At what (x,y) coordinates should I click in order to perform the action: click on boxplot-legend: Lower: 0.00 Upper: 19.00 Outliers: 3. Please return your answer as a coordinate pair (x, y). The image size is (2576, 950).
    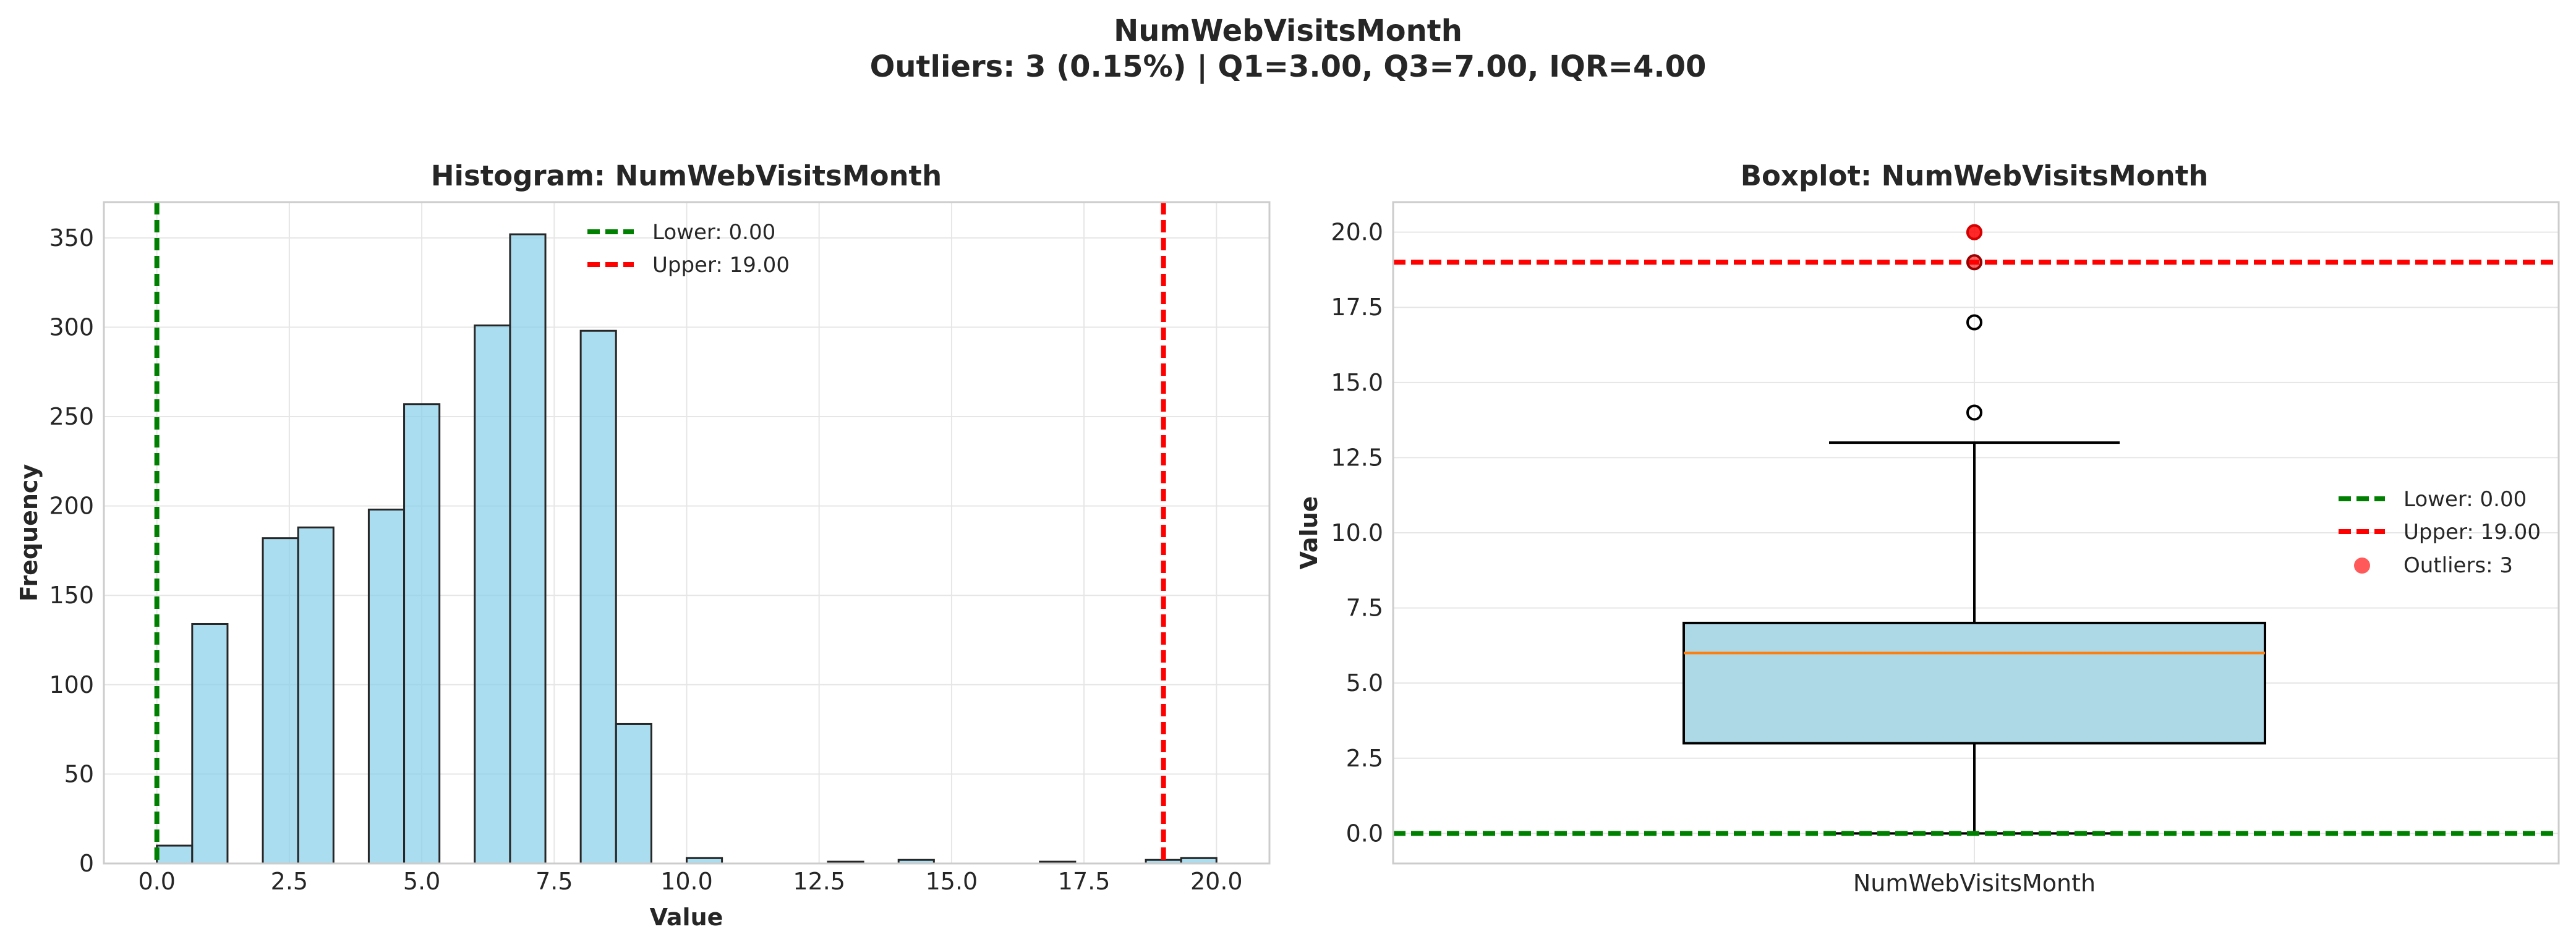
    Looking at the image, I should click on (2440, 532).